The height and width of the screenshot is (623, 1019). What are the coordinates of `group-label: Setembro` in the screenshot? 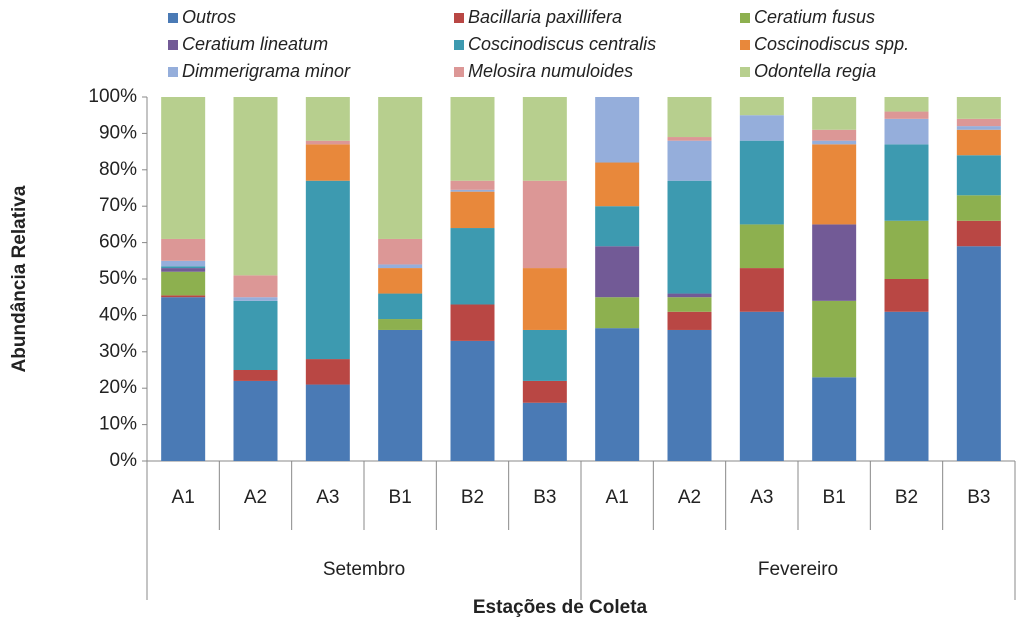 It's located at (364, 569).